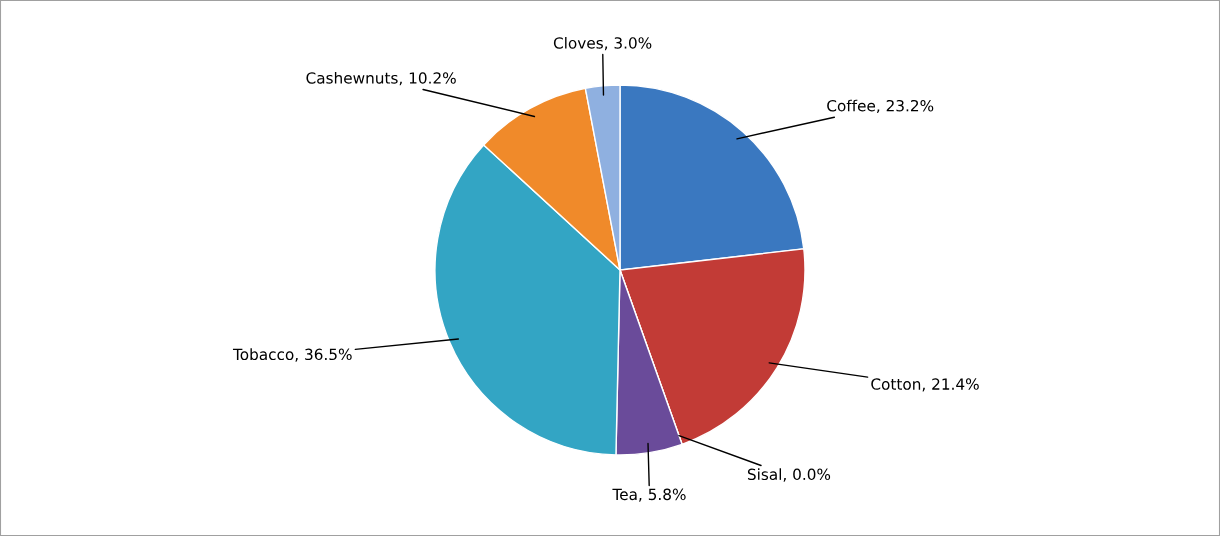 Image resolution: width=1220 pixels, height=536 pixels. Describe the element at coordinates (381, 78) in the screenshot. I see `slice-label: Cashewnuts, 10.2%` at that location.